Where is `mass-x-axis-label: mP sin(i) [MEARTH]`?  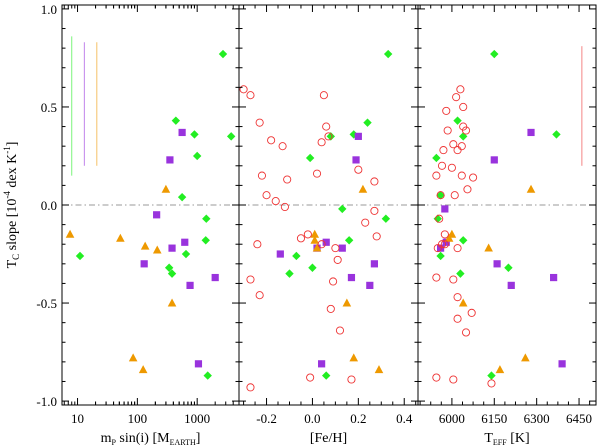
mass-x-axis-label: mP sin(i) [MEARTH] is located at coordinates (151, 439).